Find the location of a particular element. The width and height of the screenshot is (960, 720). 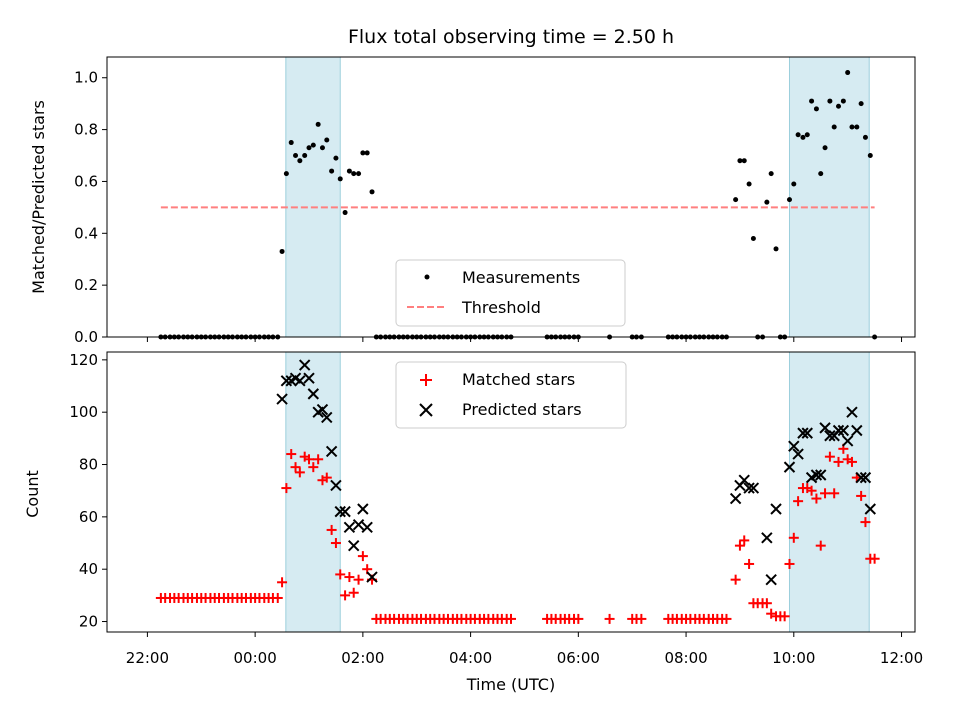

legend-matched-label: Matched stars is located at coordinates (518, 379).